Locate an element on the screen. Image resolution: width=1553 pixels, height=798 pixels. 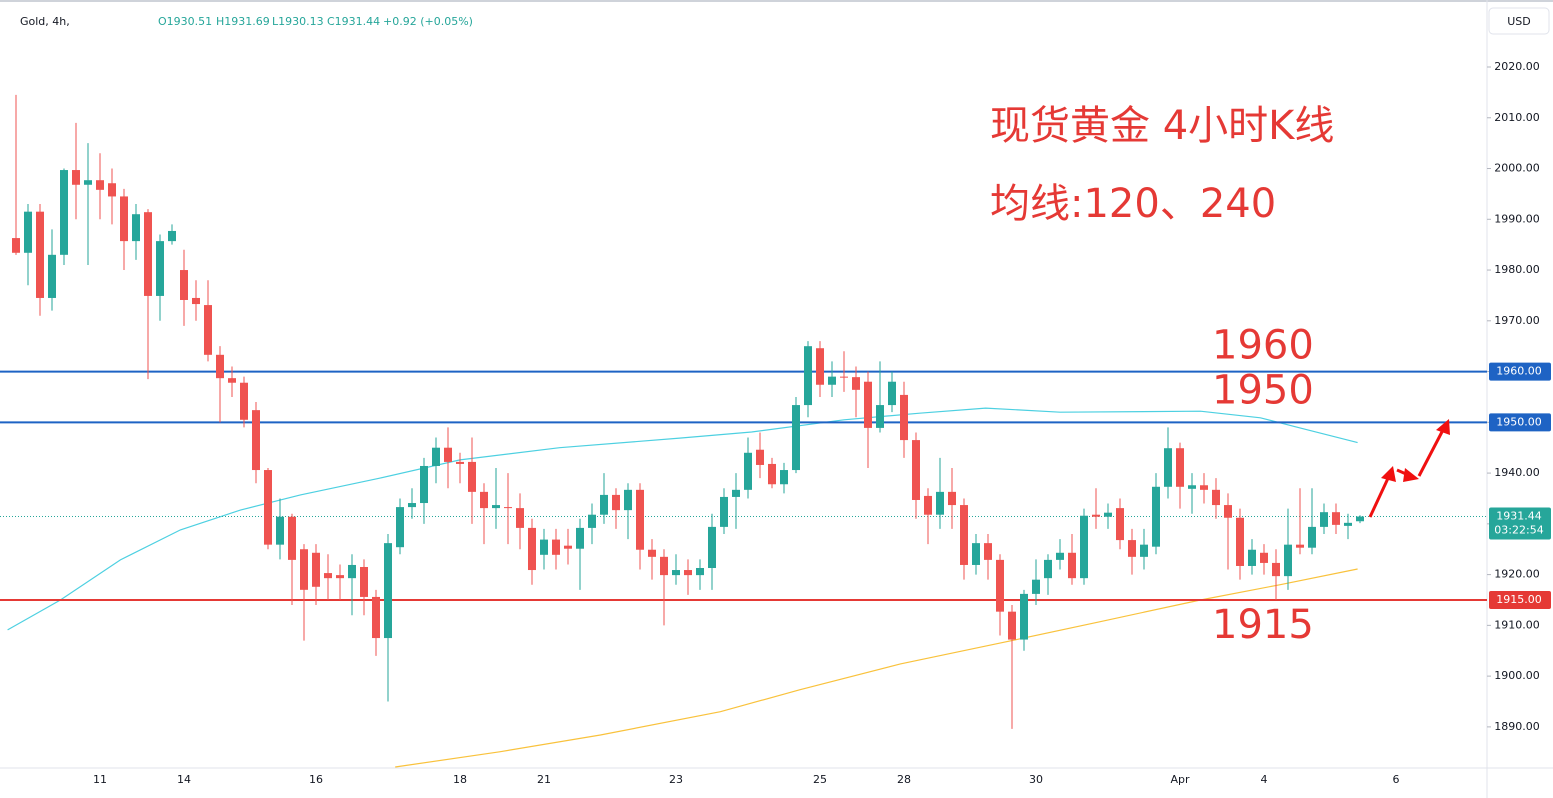
y-tick-label: 1940.00 is located at coordinates (1517, 472).